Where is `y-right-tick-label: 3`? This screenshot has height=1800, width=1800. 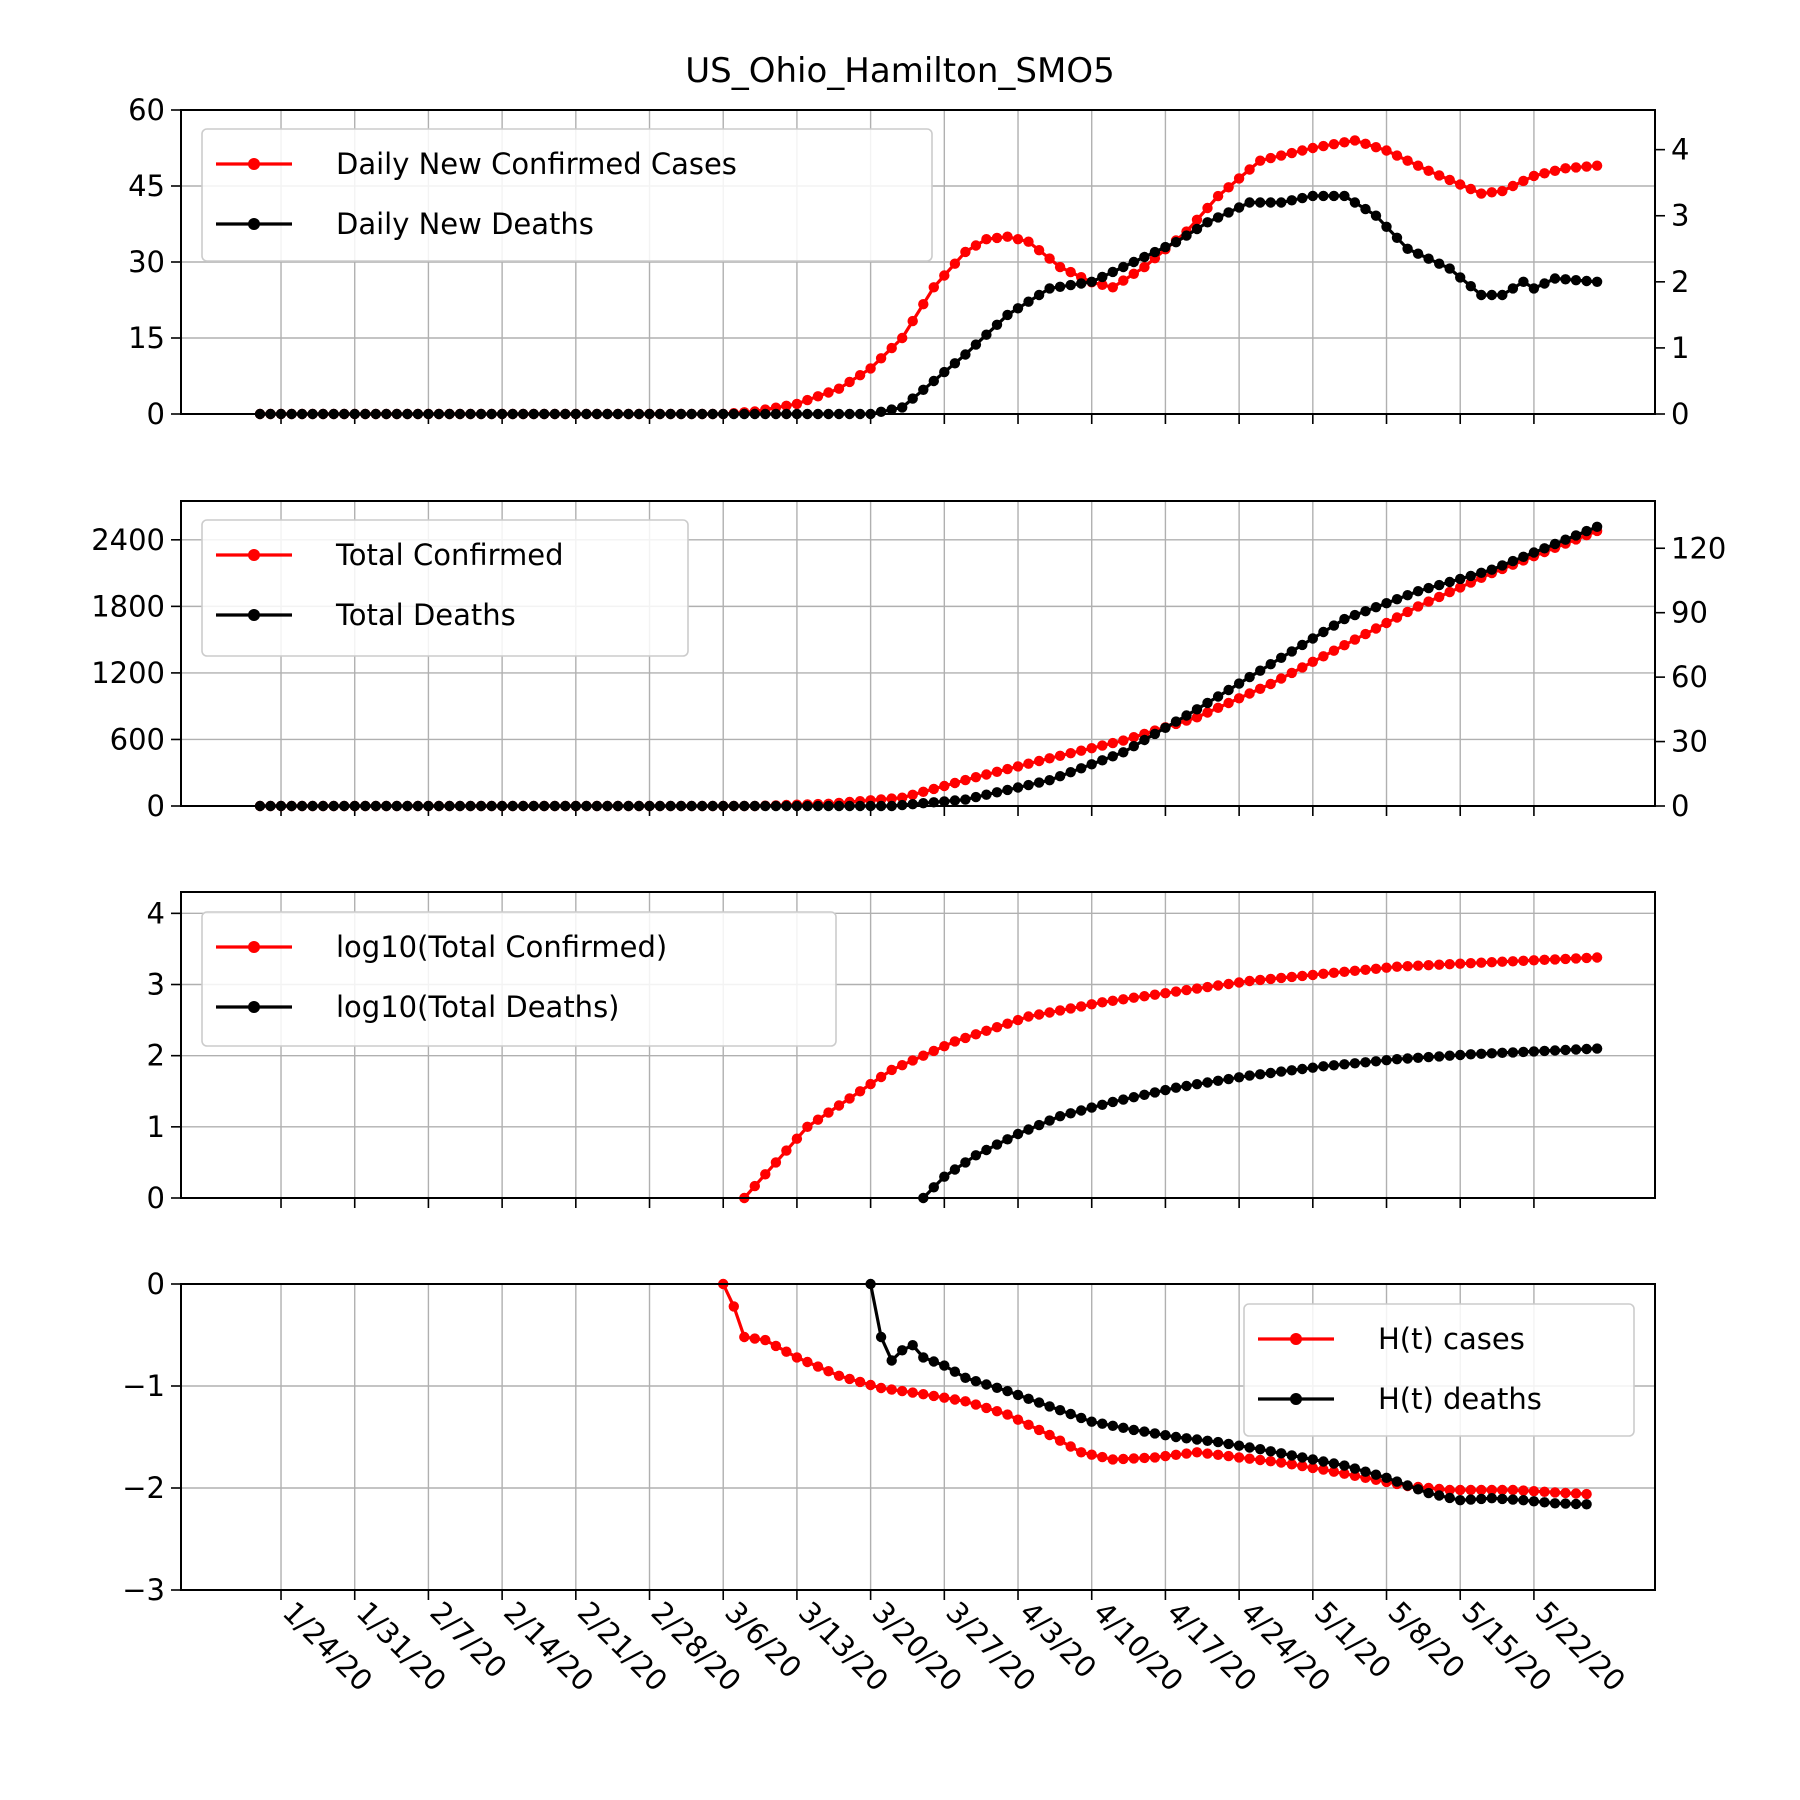 y-right-tick-label: 3 is located at coordinates (1680, 216).